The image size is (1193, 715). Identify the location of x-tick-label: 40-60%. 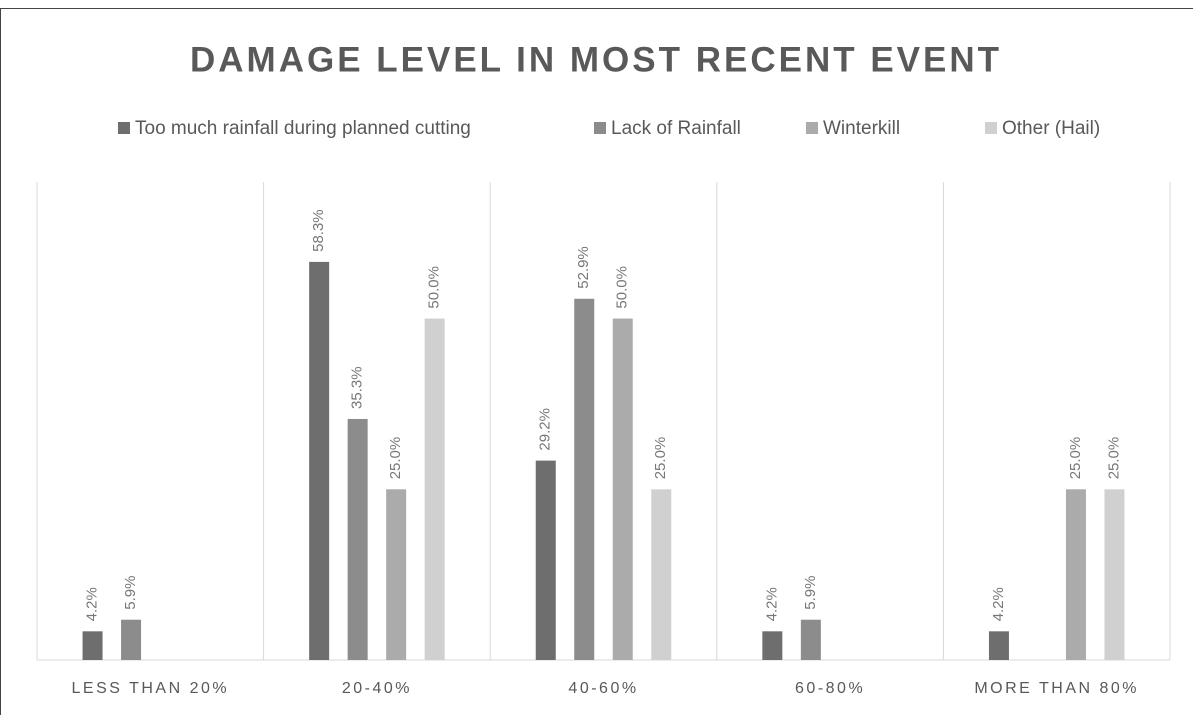
(603, 688).